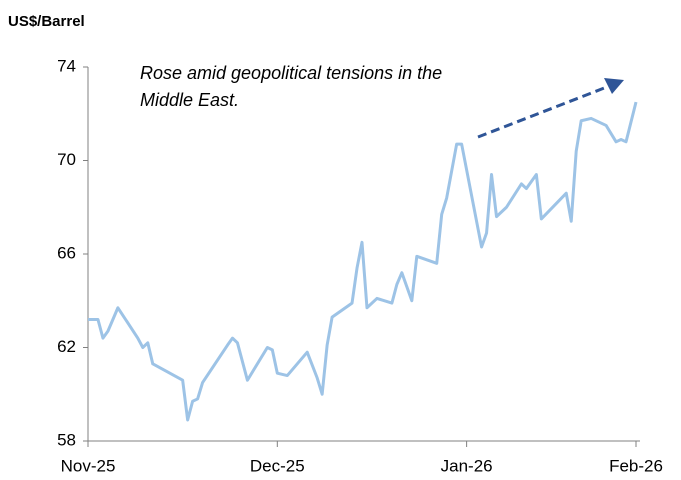 Image resolution: width=681 pixels, height=480 pixels. I want to click on y-tick-label: 66, so click(66, 252).